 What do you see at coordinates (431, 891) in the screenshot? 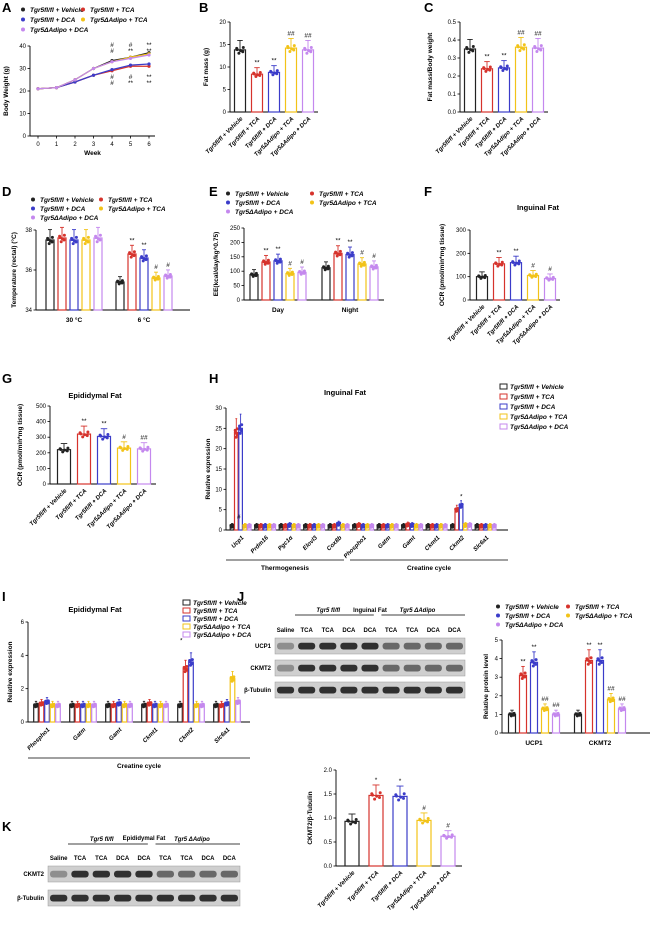
I see `group-label-K: Tgr5ΔAdipo + DCA` at bounding box center [431, 891].